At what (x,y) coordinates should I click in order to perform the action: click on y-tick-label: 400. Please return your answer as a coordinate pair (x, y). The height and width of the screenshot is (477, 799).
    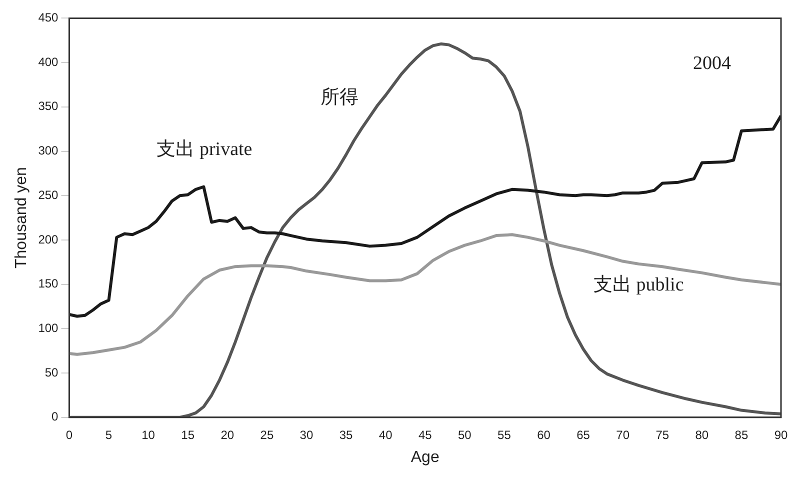
    Looking at the image, I should click on (48, 61).